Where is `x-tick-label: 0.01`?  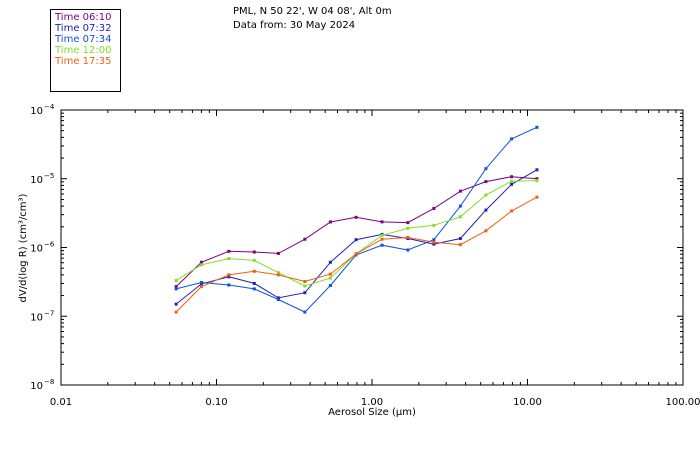
x-tick-label: 0.01 is located at coordinates (61, 402).